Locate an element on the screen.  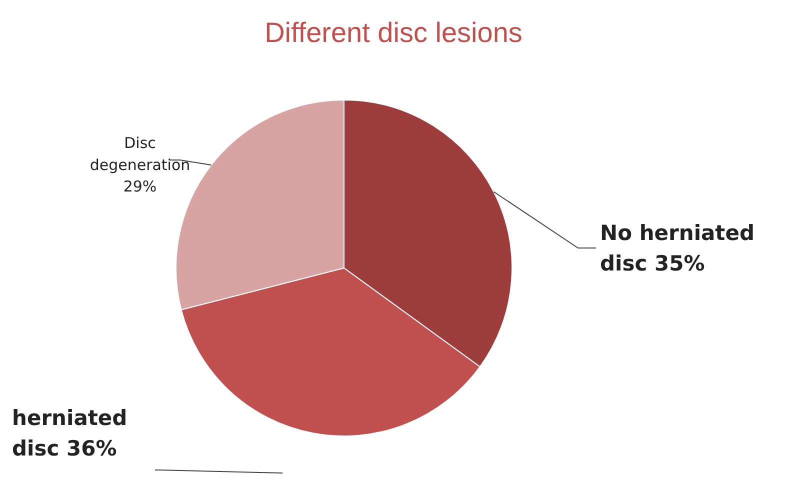
slice-label: herniated disc 36% is located at coordinates (70, 433).